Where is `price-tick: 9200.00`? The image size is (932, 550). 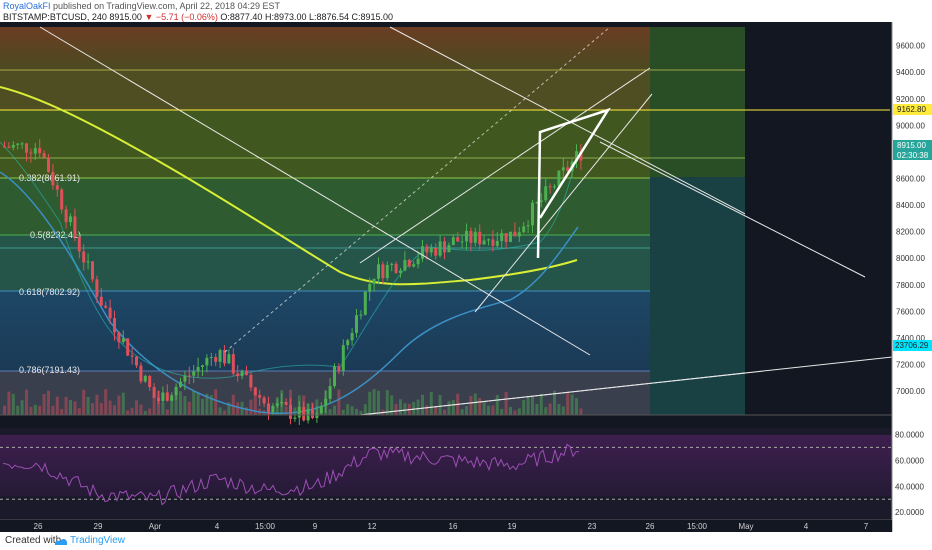
price-tick: 9200.00 is located at coordinates (910, 99).